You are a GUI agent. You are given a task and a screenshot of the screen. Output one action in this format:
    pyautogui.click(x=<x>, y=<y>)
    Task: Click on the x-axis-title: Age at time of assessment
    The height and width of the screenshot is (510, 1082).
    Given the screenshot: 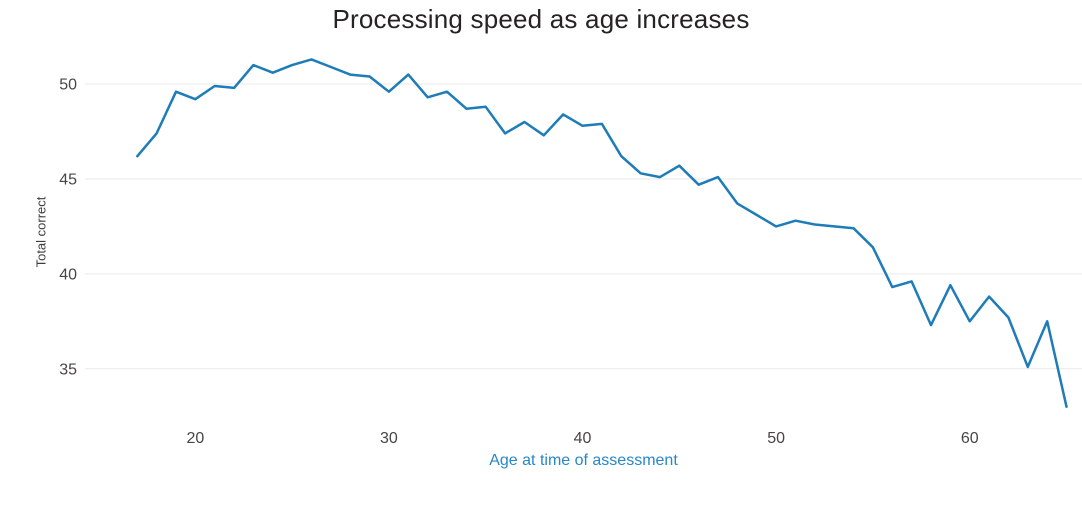 What is the action you would take?
    pyautogui.click(x=583, y=460)
    